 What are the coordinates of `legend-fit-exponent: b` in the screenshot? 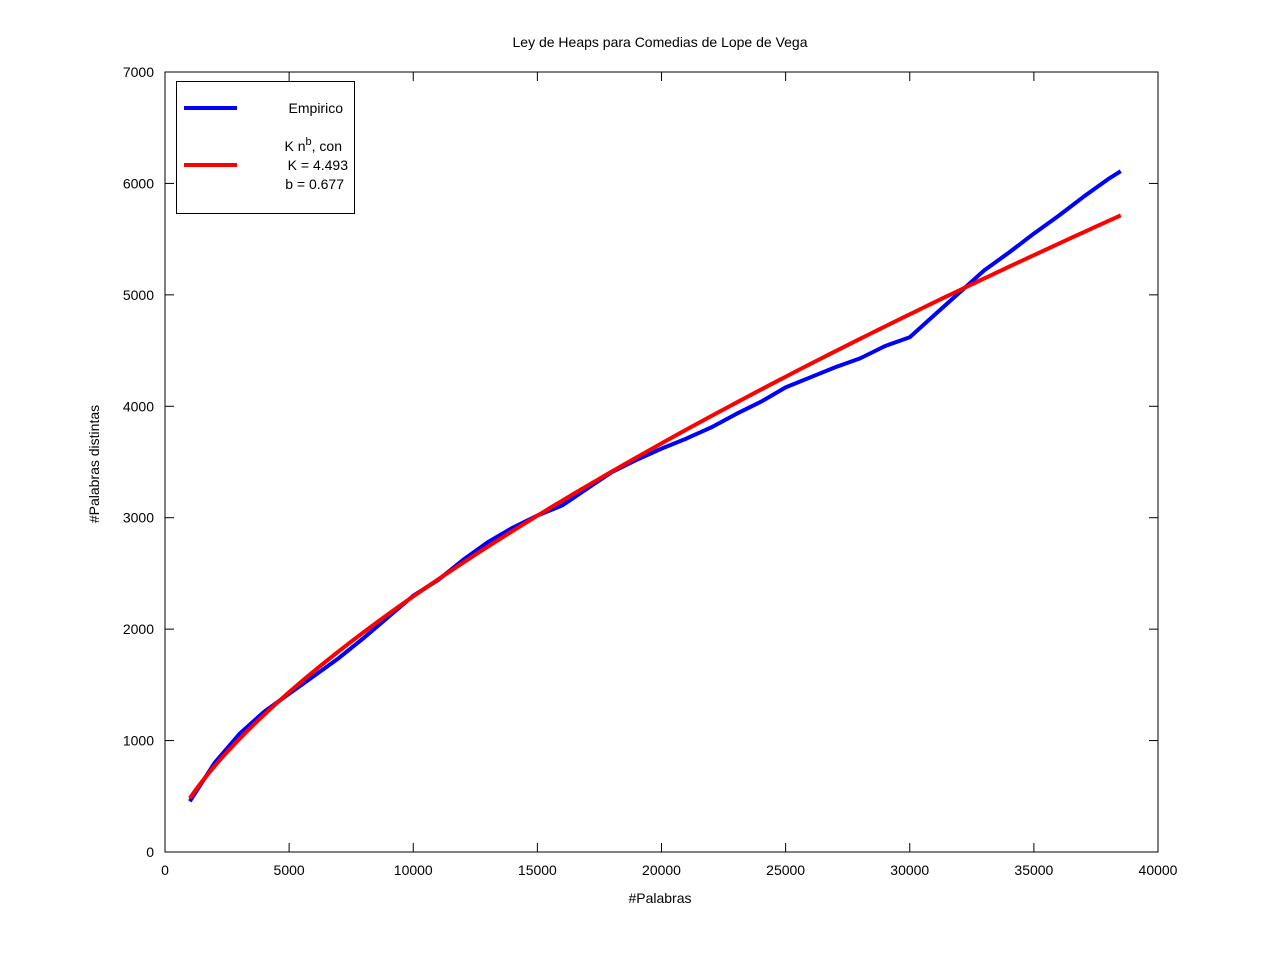 It's located at (309, 142).